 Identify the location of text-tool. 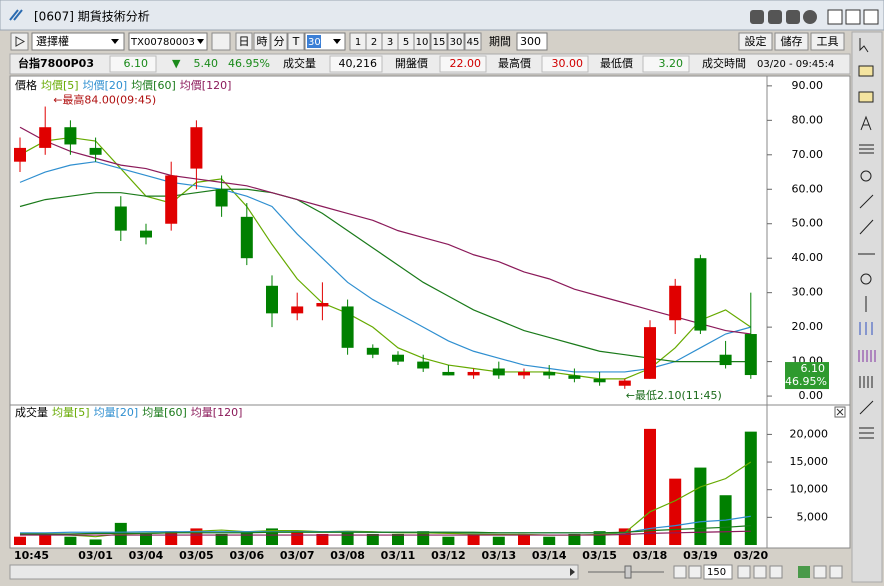
(866, 123).